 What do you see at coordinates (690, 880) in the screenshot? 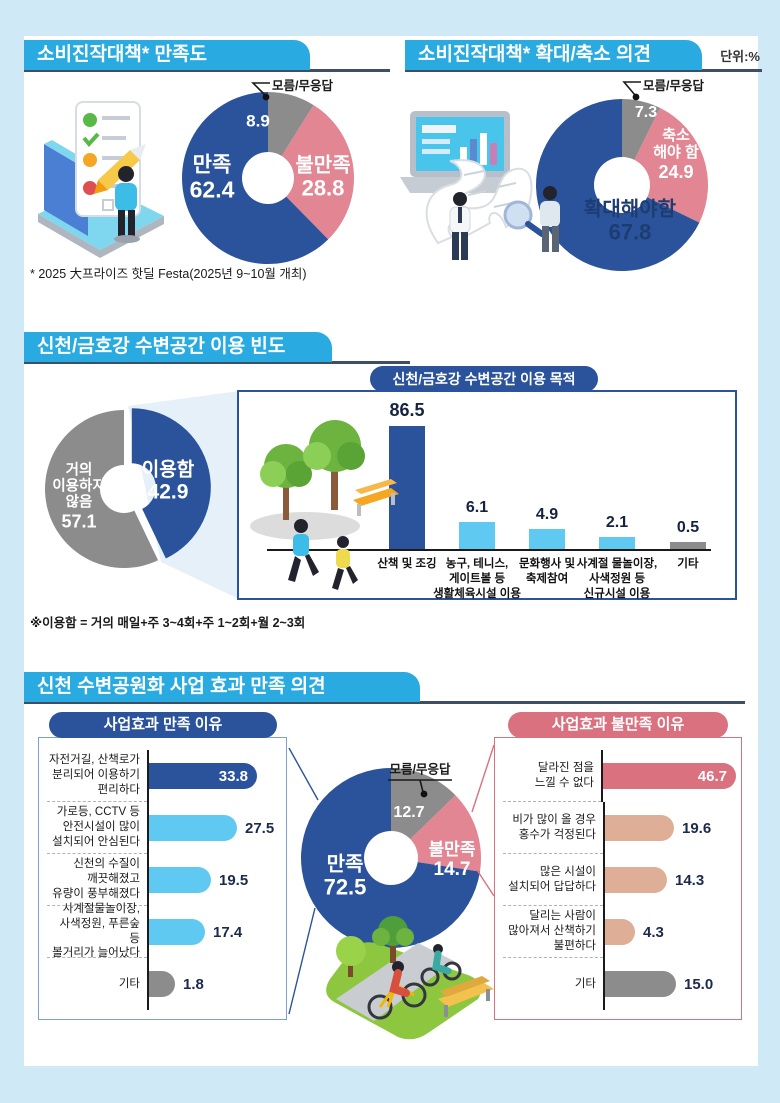
I see `dissatisfy_reasons_bar-row-2-value: 14.3` at bounding box center [690, 880].